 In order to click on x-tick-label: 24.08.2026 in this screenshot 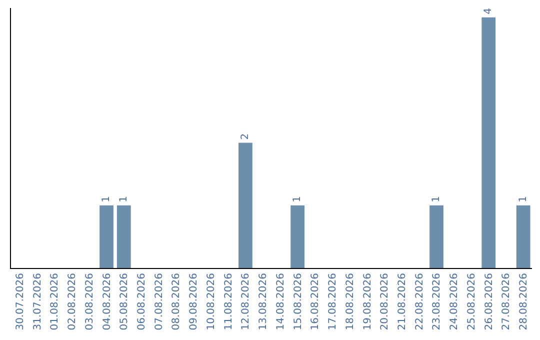, I will do `click(454, 301)`.